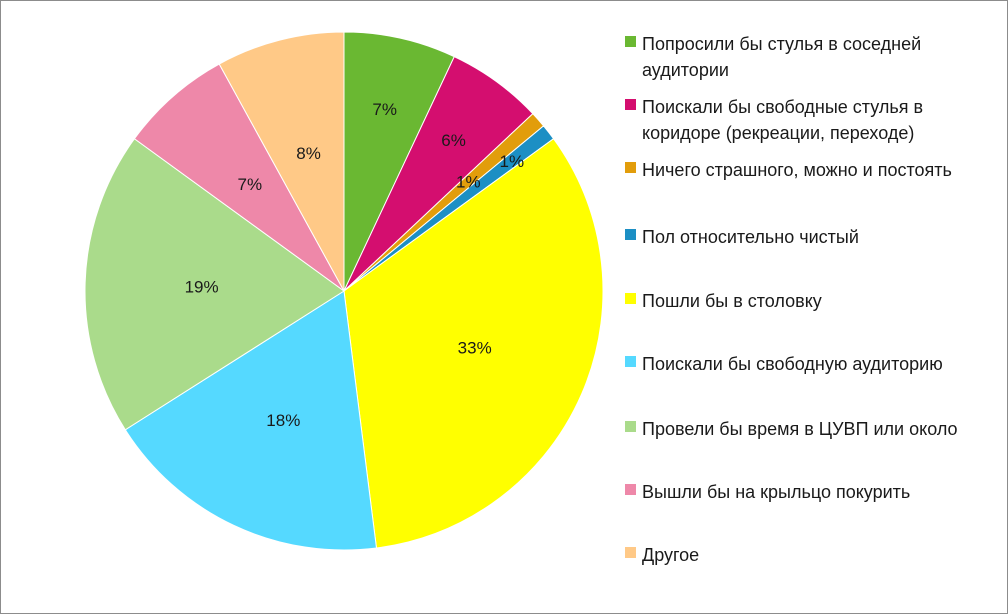 The width and height of the screenshot is (1008, 615). I want to click on legend-item: Вышли бы на крыльцо покурить, so click(810, 492).